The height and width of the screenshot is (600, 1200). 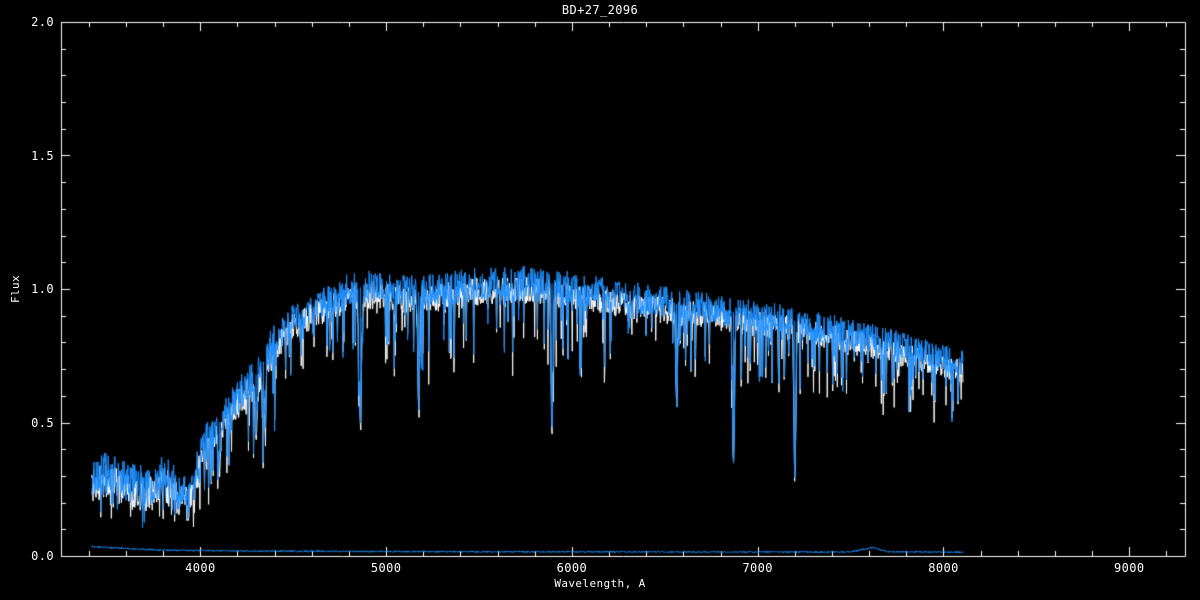 What do you see at coordinates (200, 568) in the screenshot?
I see `x-tick-label: 4000` at bounding box center [200, 568].